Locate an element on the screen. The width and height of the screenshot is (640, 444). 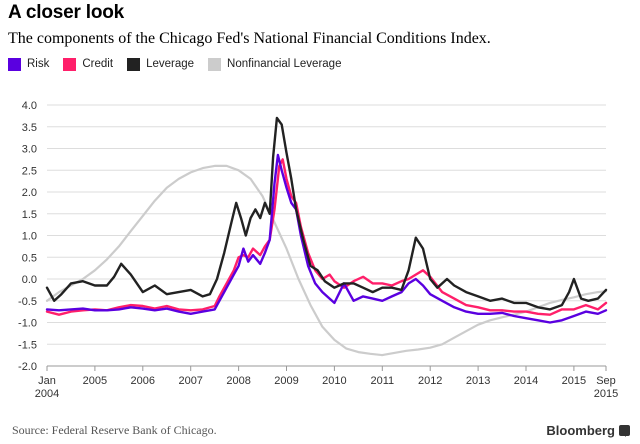
legend-item-nonfinancial-leverage: Nonfinancial Leverage is located at coordinates (275, 64).